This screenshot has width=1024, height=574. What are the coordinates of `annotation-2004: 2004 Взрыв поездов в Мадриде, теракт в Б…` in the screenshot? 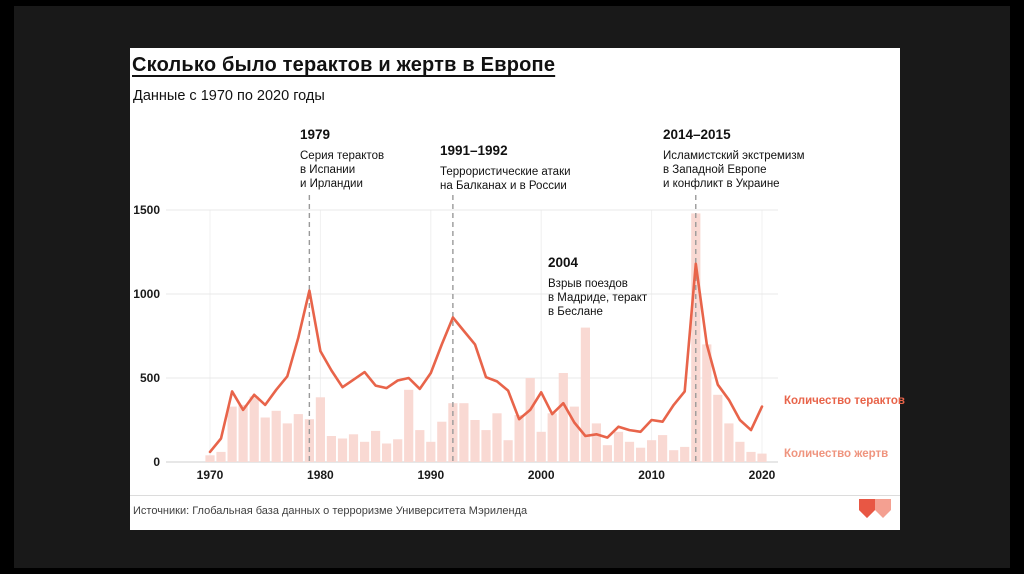 It's located at (597, 287).